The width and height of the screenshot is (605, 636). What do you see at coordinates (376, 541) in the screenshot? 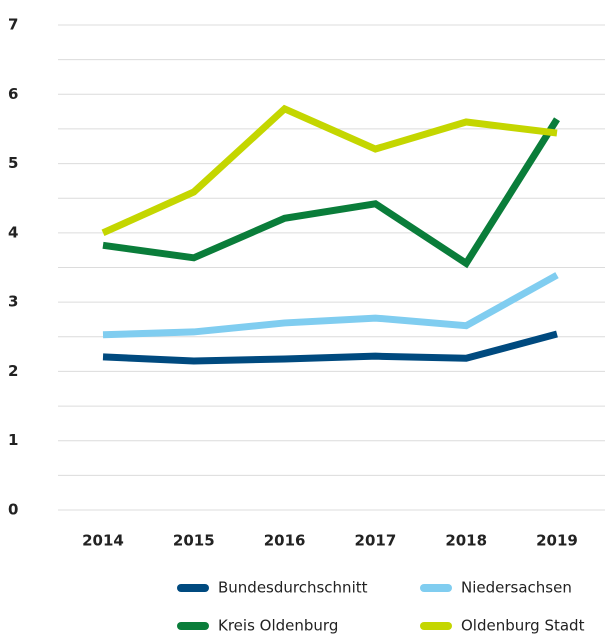
I see `x-tick-label: 2017` at bounding box center [376, 541].